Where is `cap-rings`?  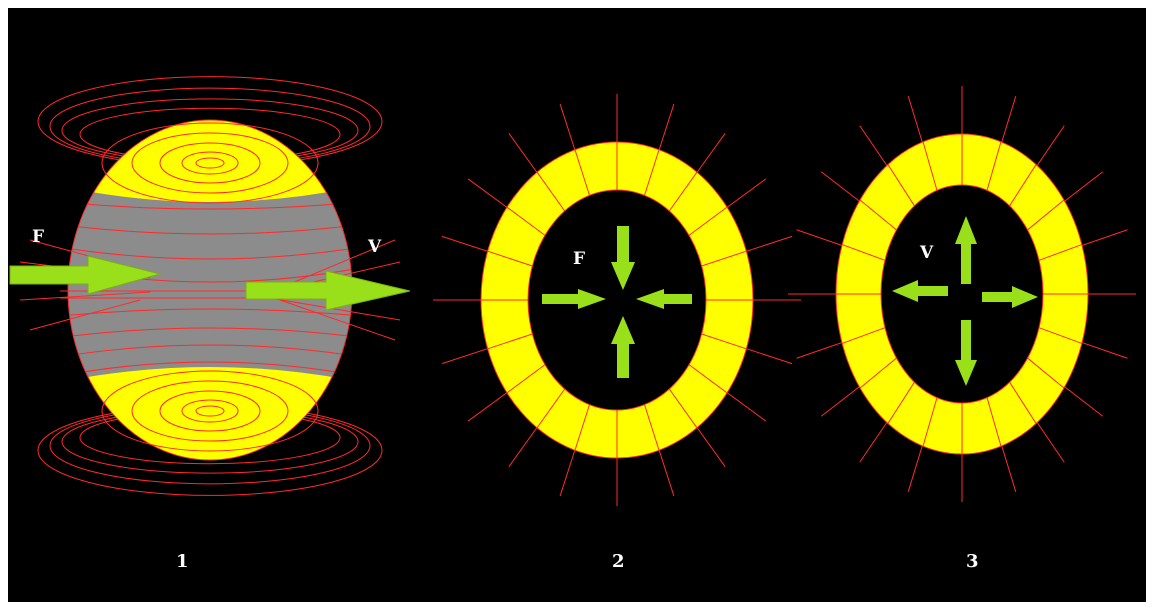
cap-rings is located at coordinates (210, 287).